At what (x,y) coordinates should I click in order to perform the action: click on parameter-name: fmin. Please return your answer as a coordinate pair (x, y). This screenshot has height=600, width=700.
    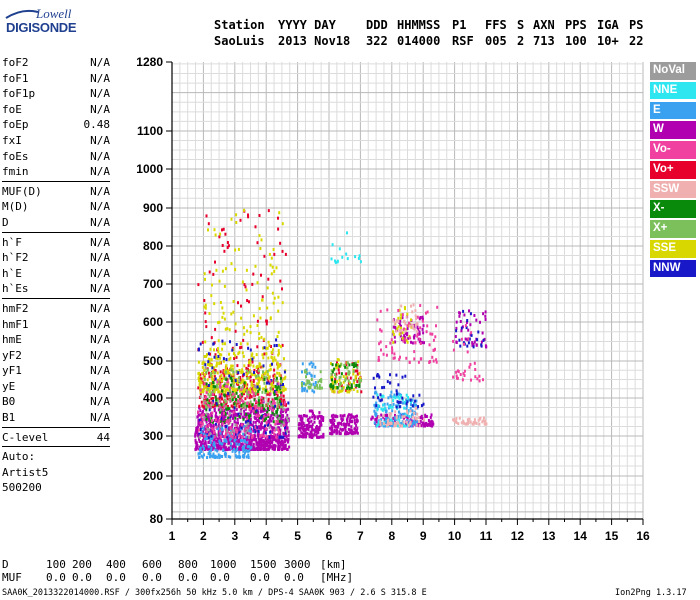
    Looking at the image, I should click on (15, 172).